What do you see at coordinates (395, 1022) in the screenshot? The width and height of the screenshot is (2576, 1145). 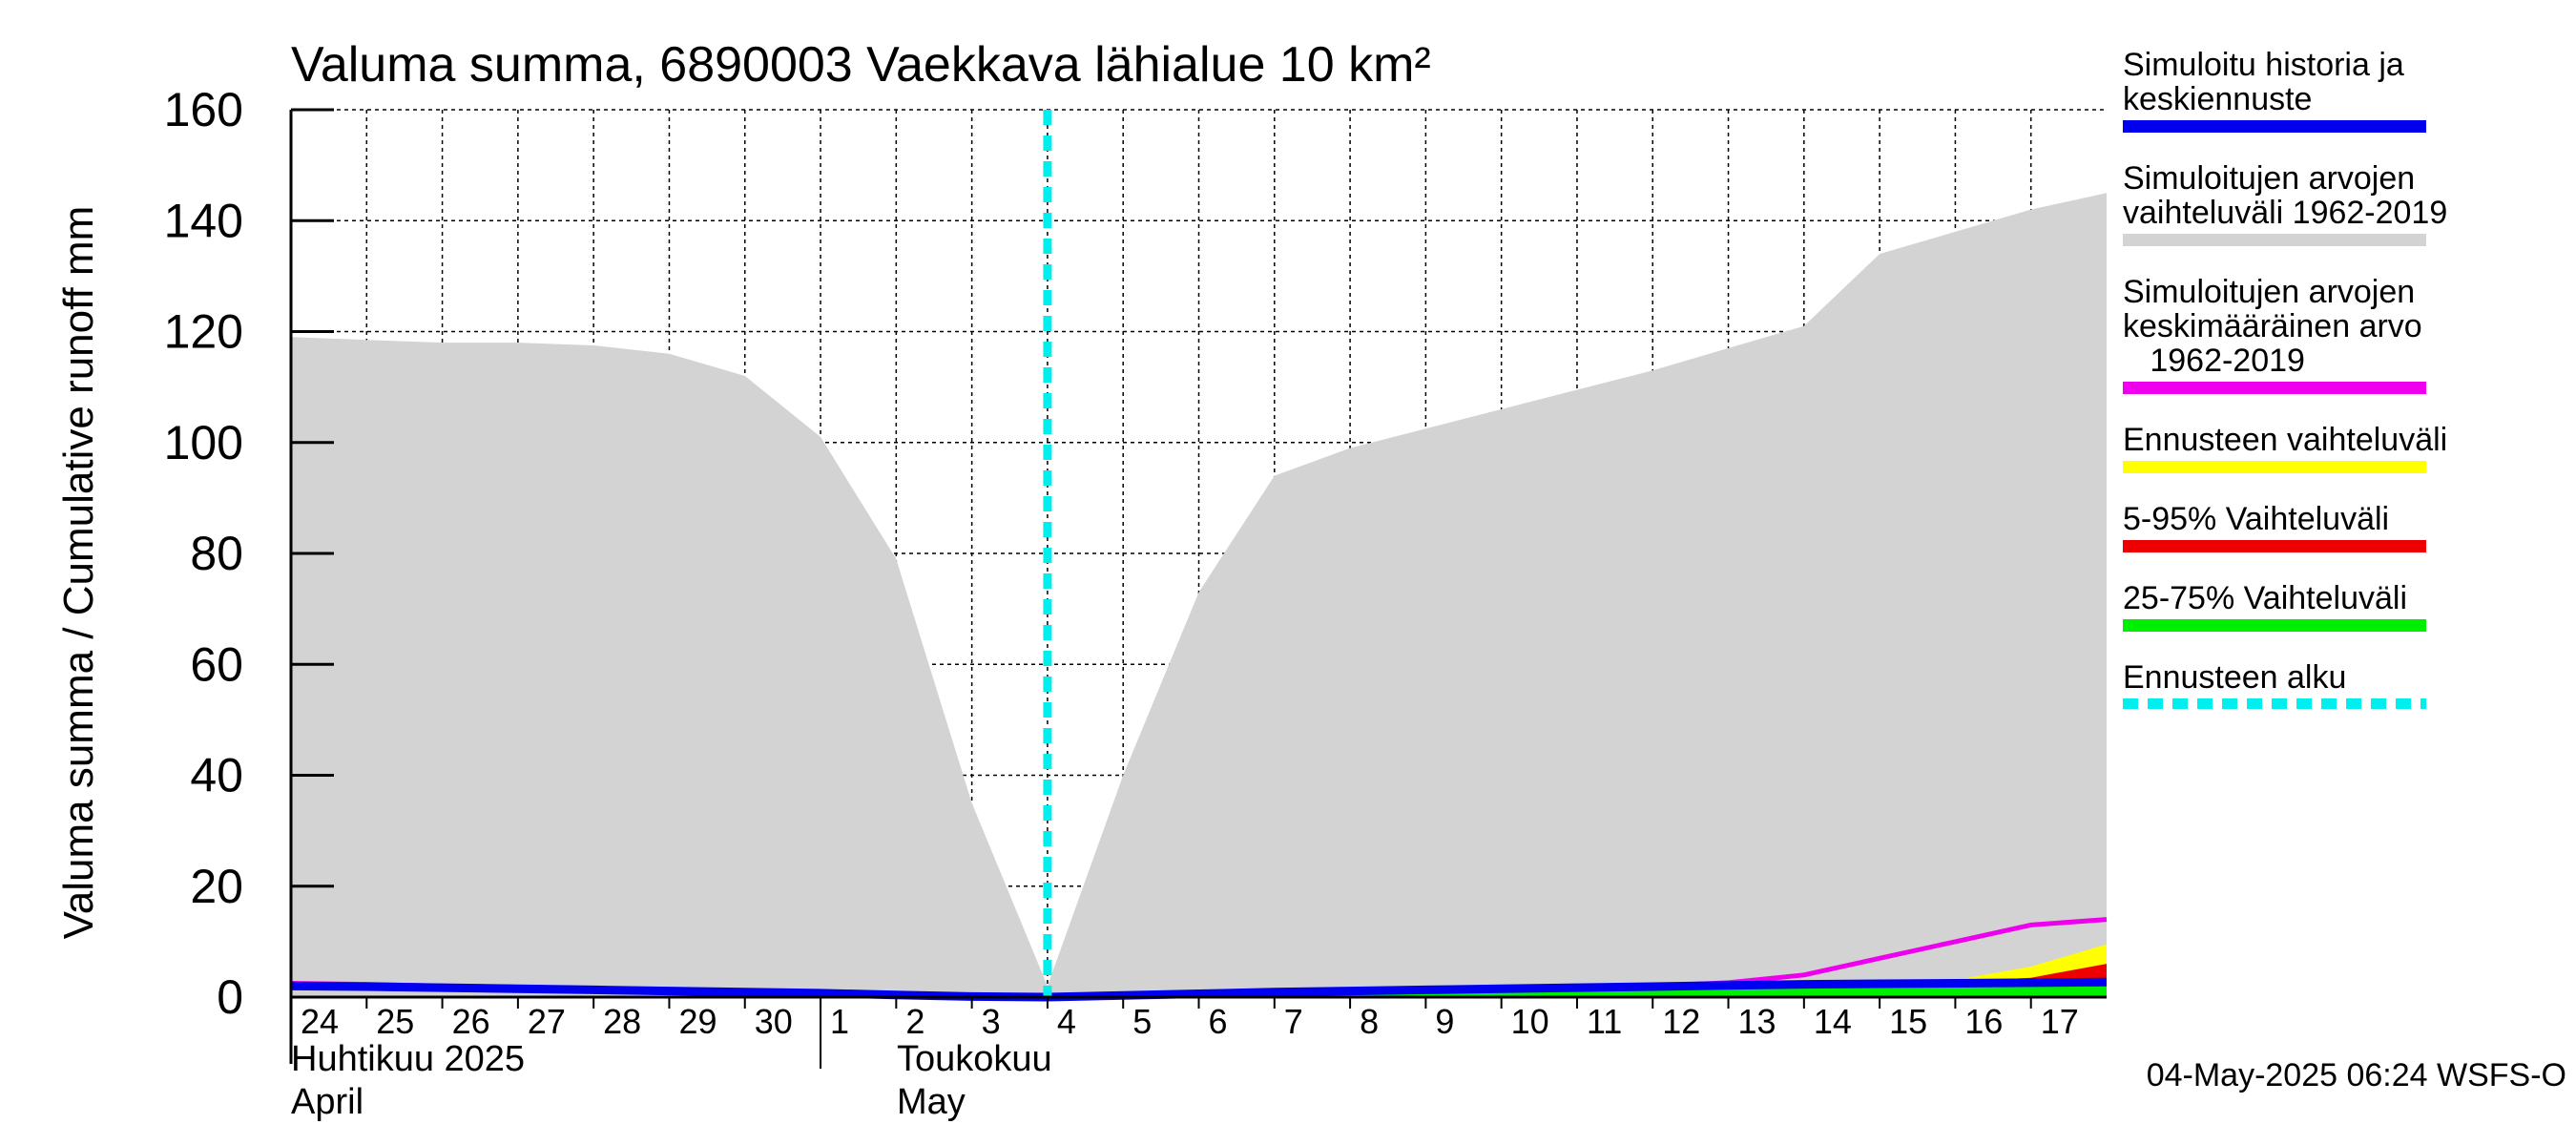 I see `x-tick-label: 25` at bounding box center [395, 1022].